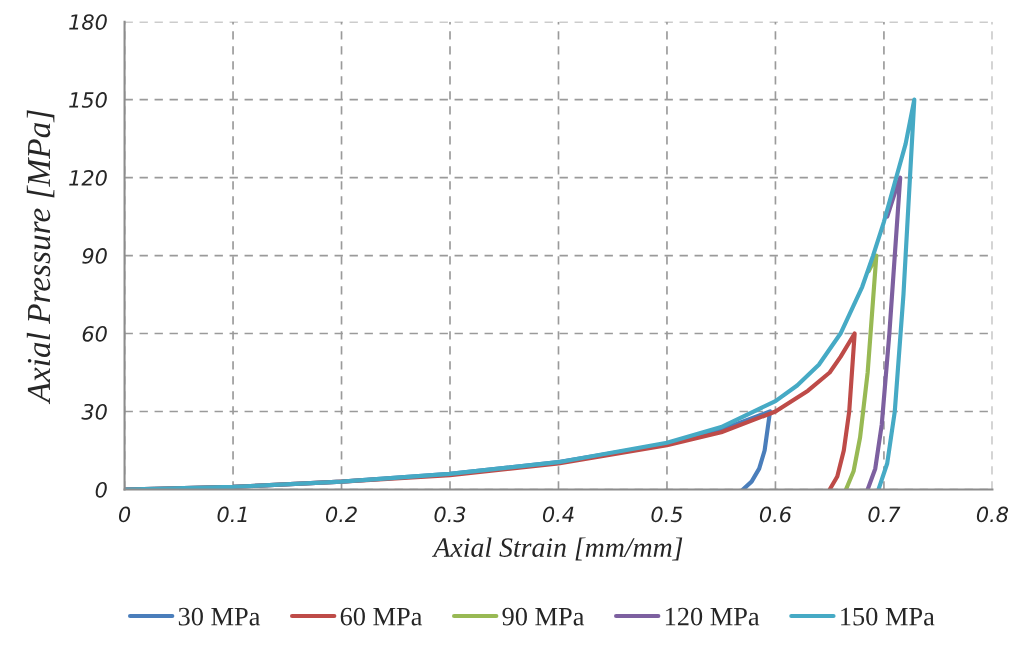 The width and height of the screenshot is (1021, 657). I want to click on x-tick-label: 0, so click(124, 514).